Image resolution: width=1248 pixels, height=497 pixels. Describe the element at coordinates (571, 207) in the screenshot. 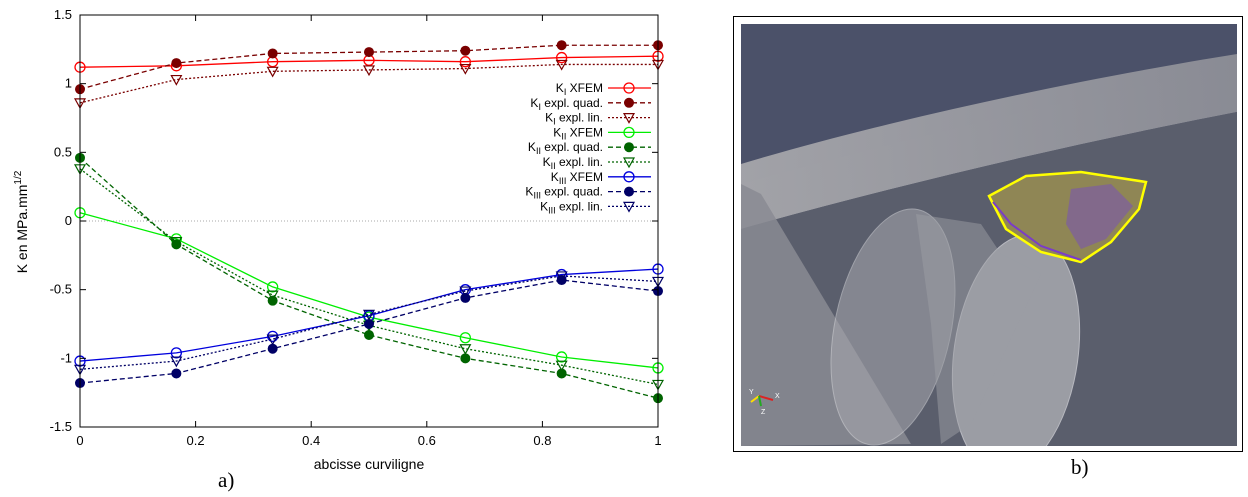

I see `legend-label: KIII expl. lin.` at that location.